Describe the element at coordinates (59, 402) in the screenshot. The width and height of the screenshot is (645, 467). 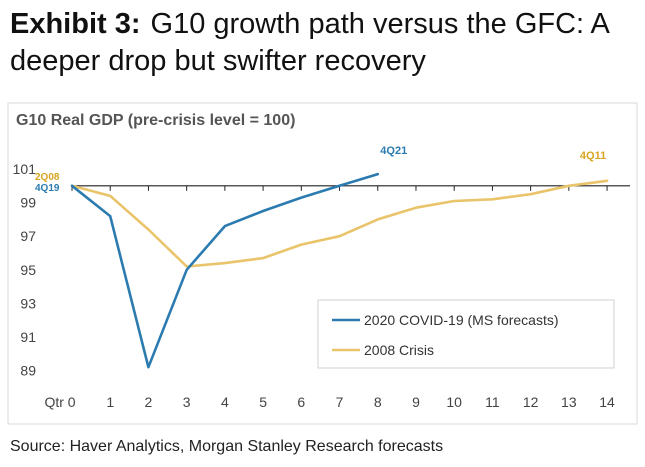
I see `x-tick-label: Qtr 0` at that location.